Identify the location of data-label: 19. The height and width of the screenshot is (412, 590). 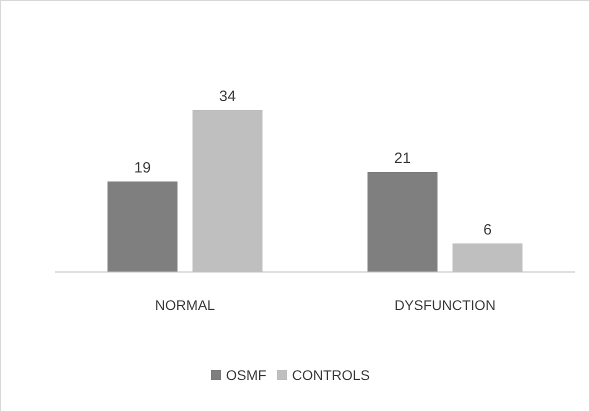
(142, 167).